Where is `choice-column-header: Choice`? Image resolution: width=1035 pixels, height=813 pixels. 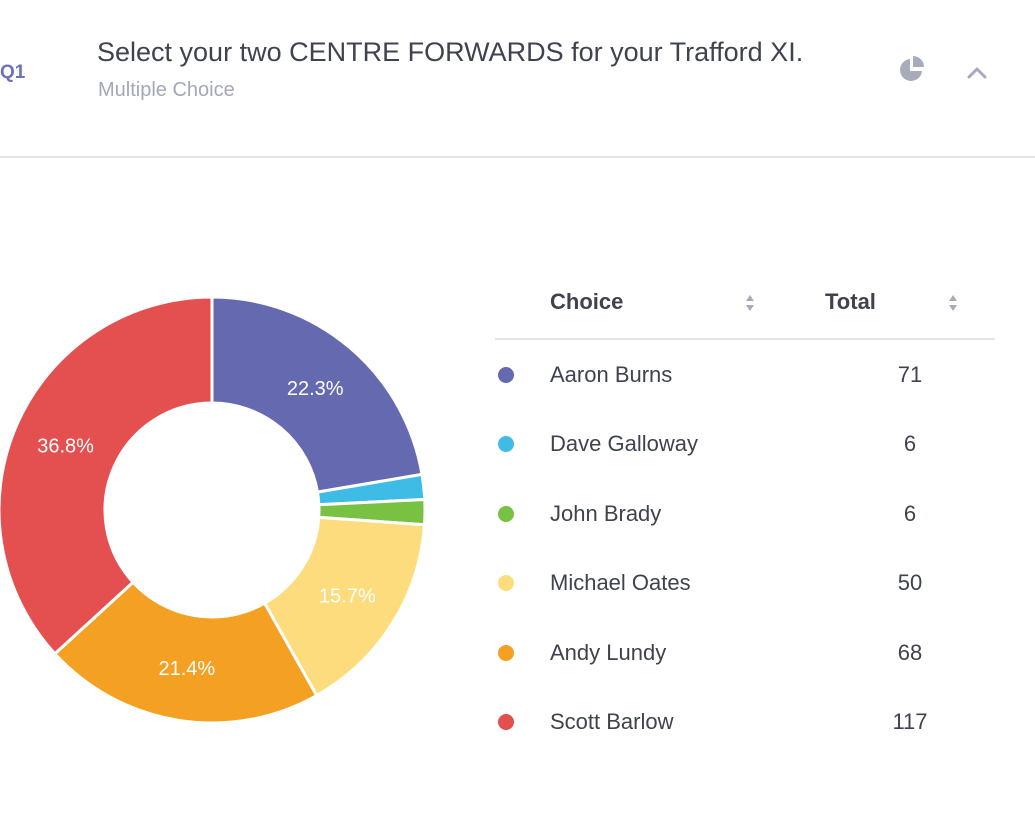
choice-column-header: Choice is located at coordinates (587, 301).